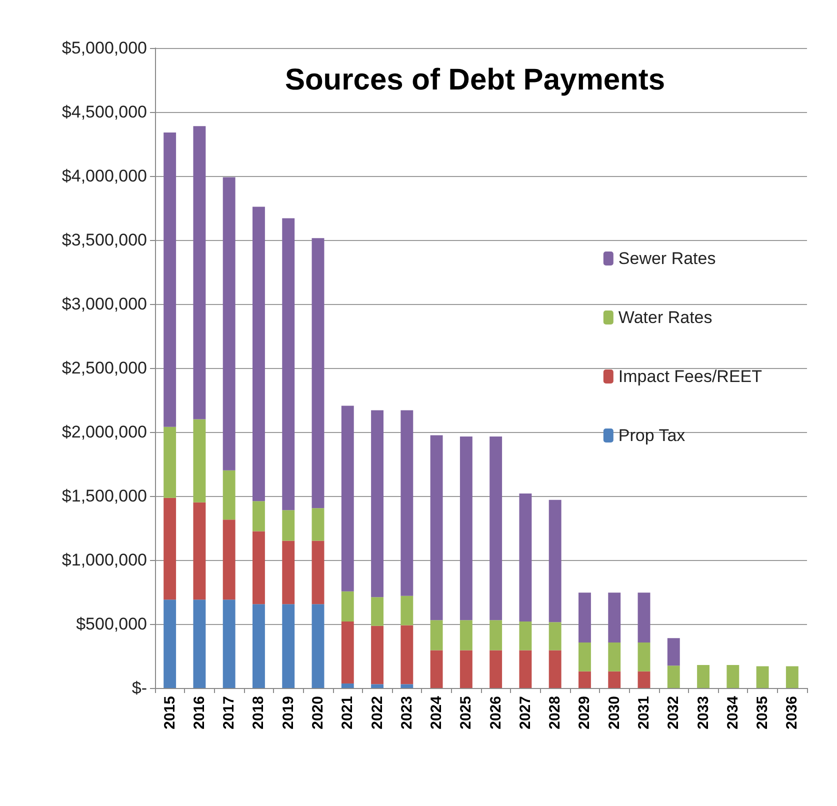 The height and width of the screenshot is (806, 837). What do you see at coordinates (733, 712) in the screenshot?
I see `x-tick-label: 2034` at bounding box center [733, 712].